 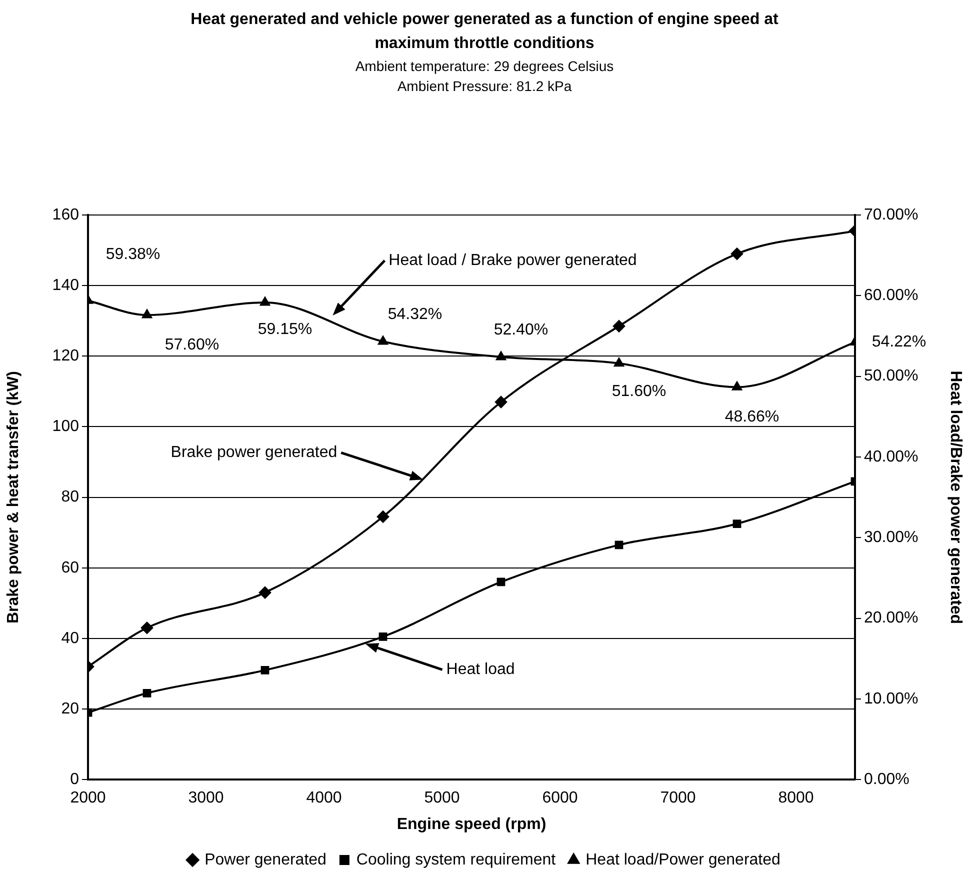 What do you see at coordinates (13, 497) in the screenshot?
I see `y-axis-title: Brake power & heat transfer (kW)` at bounding box center [13, 497].